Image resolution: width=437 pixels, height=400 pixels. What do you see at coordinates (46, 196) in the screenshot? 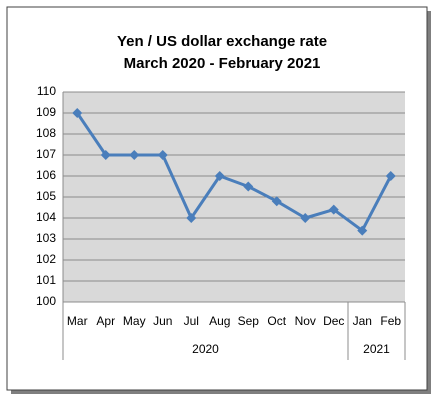
I see `y-tick-label: 105` at bounding box center [46, 196].